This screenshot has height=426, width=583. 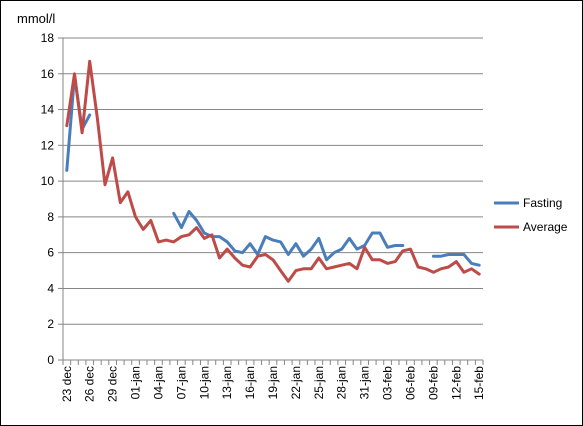 I want to click on y-tick-label: 2, so click(x=50, y=324).